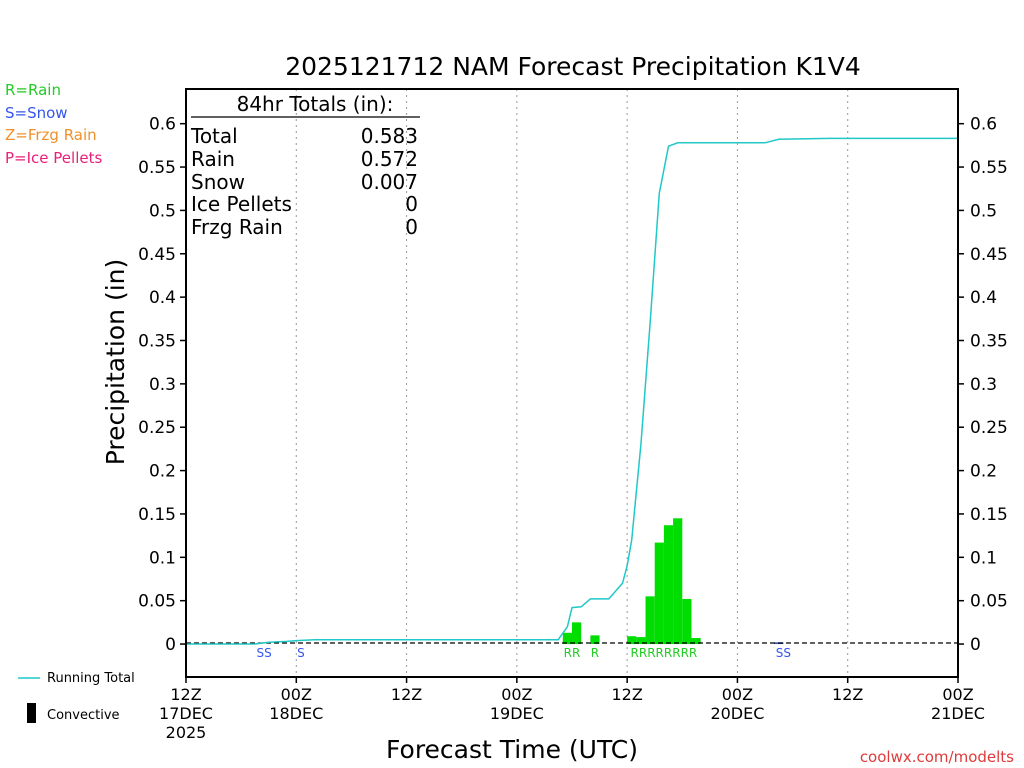 This screenshot has height=768, width=1024. Describe the element at coordinates (989, 255) in the screenshot. I see `y-tick-label-right: 0.45` at that location.